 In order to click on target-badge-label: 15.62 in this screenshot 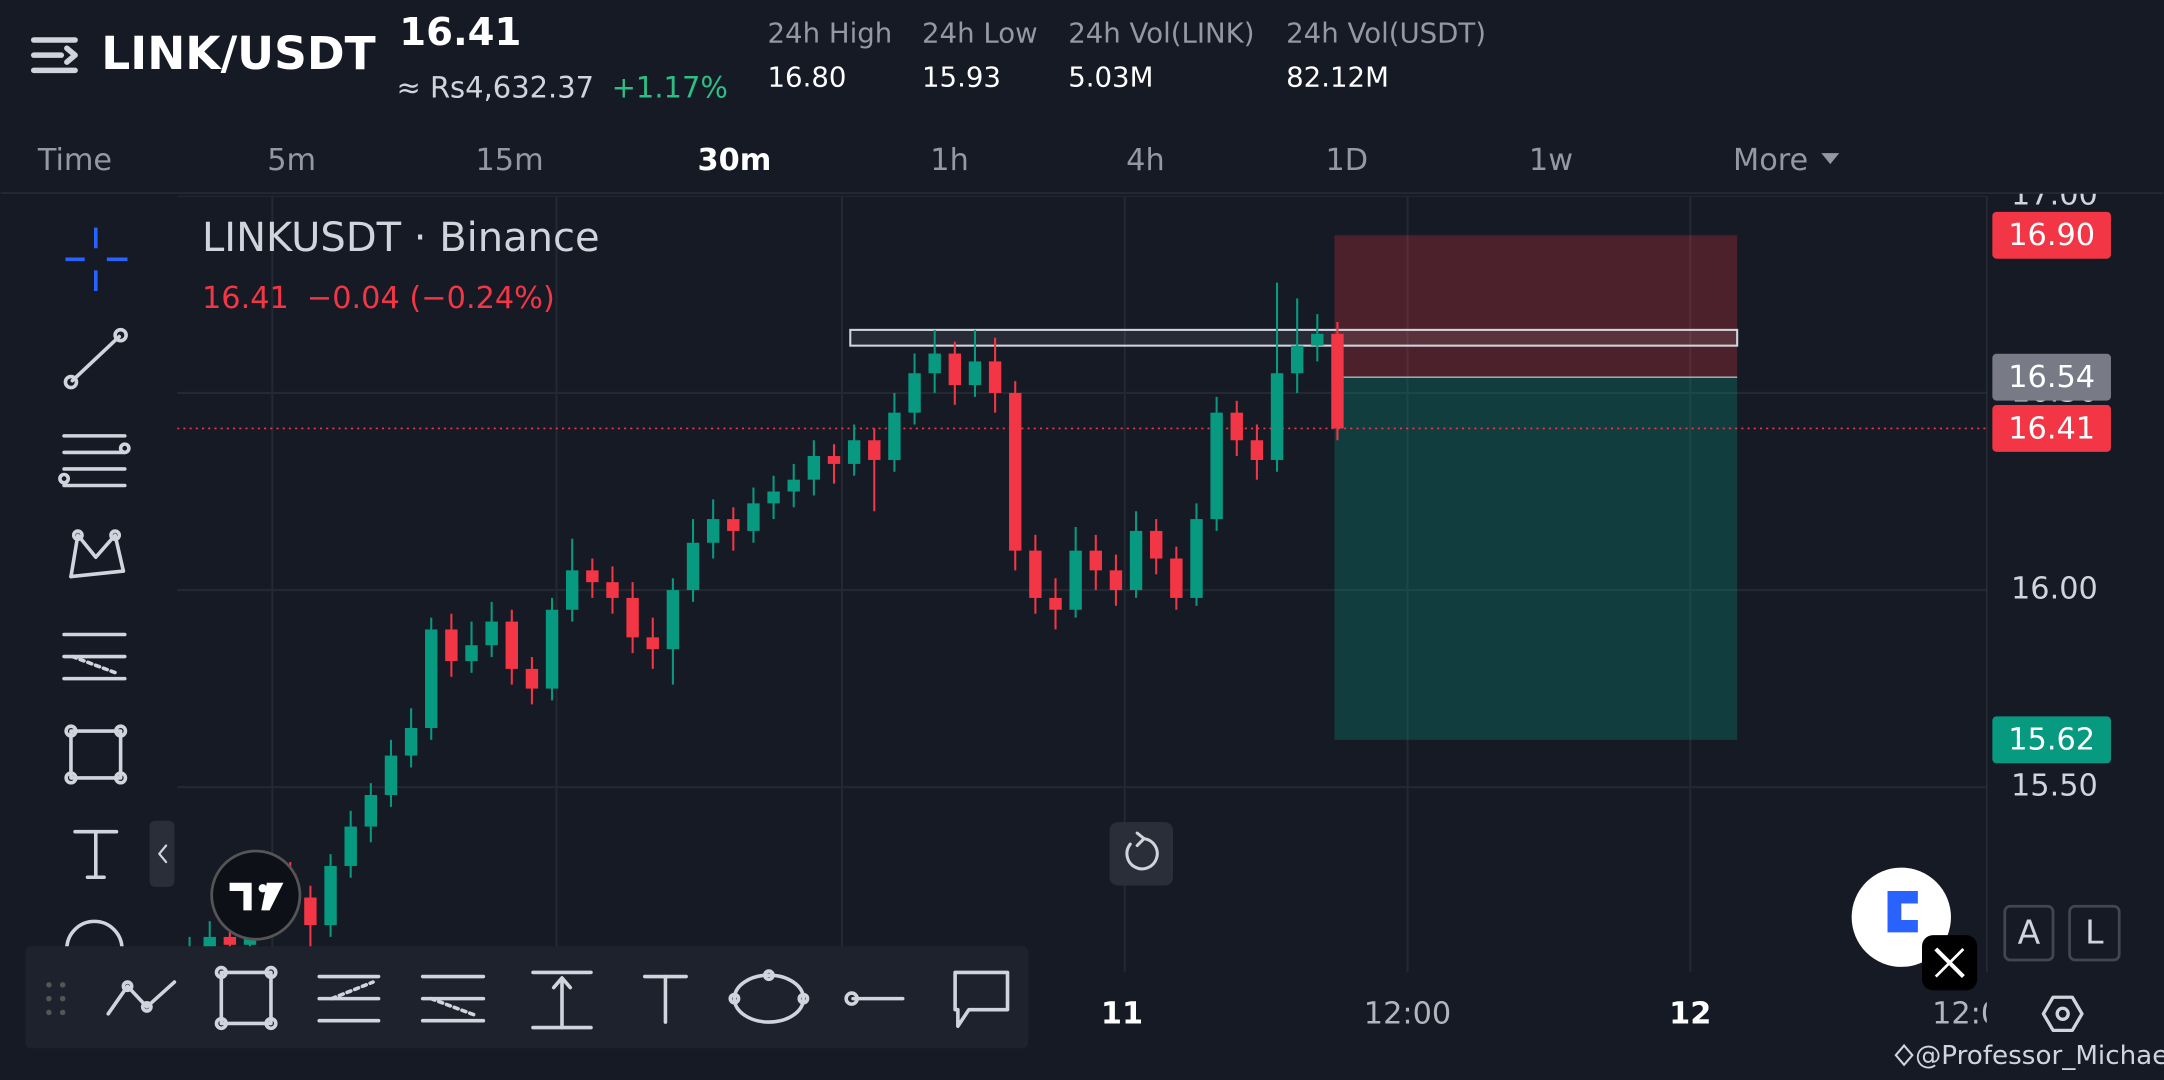, I will do `click(2051, 740)`.